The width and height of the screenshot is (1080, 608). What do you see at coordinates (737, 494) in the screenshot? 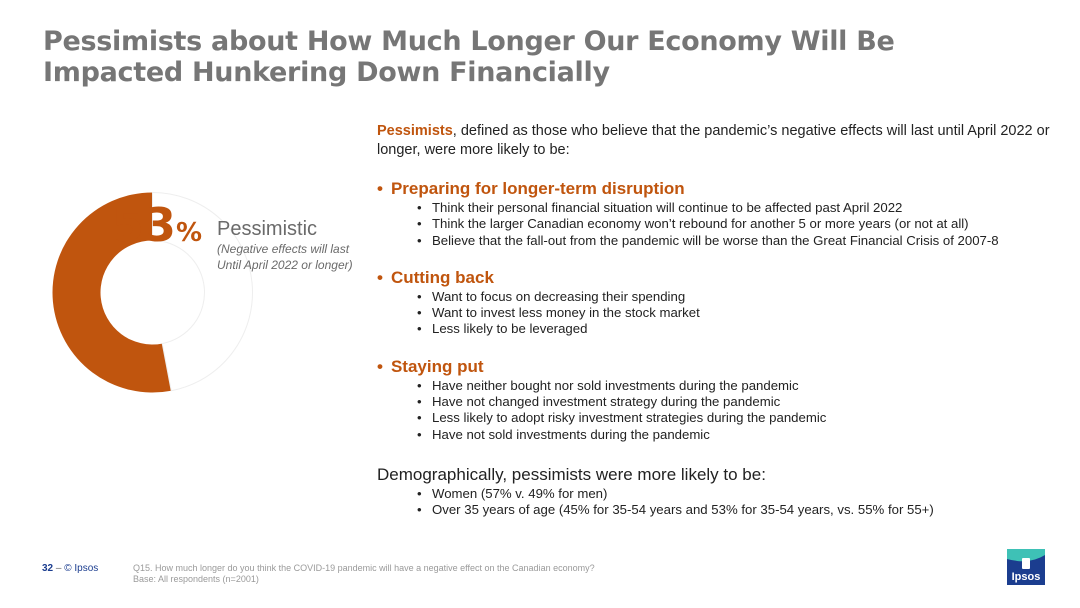
I see `demographic-item: Women (57% v. 49% for men)` at bounding box center [737, 494].